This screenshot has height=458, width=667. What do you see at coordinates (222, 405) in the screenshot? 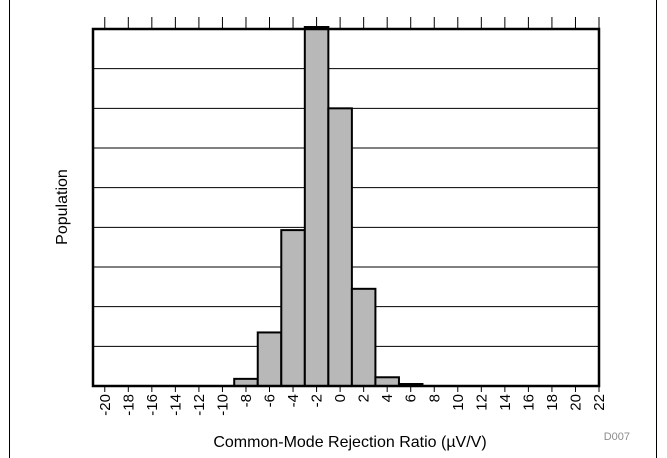
I see `x-tick-label: -10` at bounding box center [222, 405].